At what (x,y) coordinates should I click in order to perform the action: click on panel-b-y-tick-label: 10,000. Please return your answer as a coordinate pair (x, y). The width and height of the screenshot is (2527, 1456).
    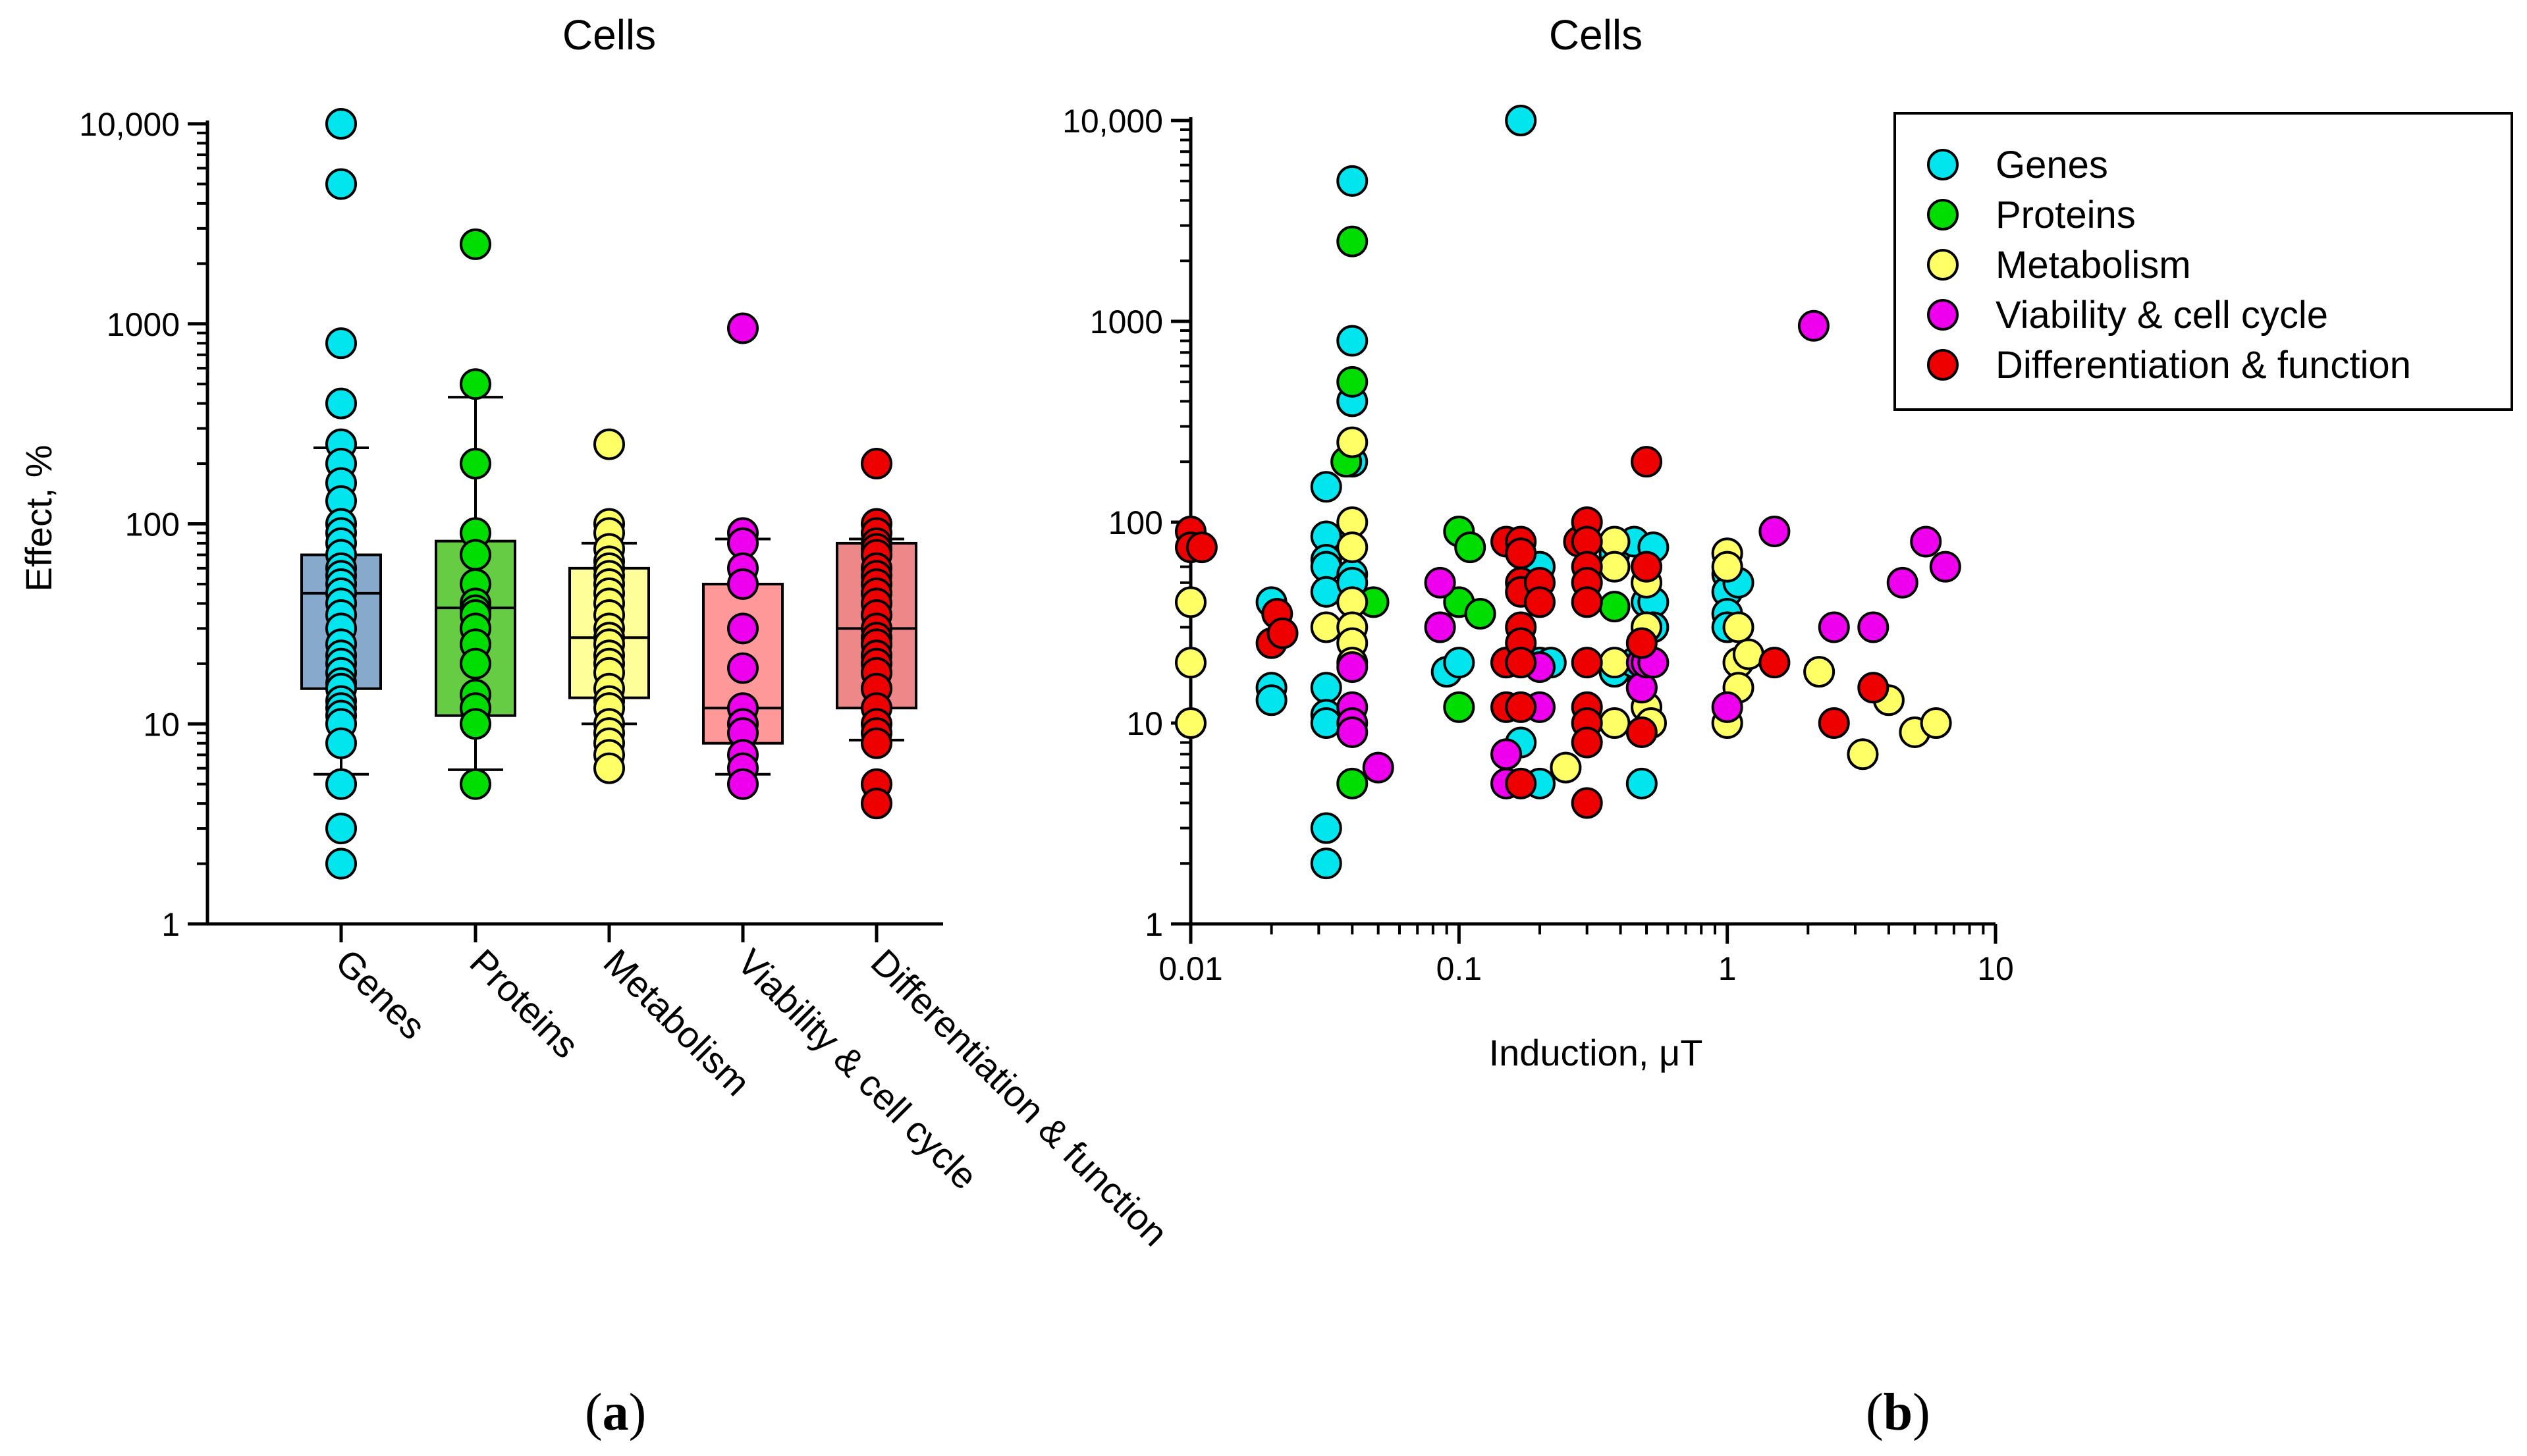
    Looking at the image, I should click on (1112, 121).